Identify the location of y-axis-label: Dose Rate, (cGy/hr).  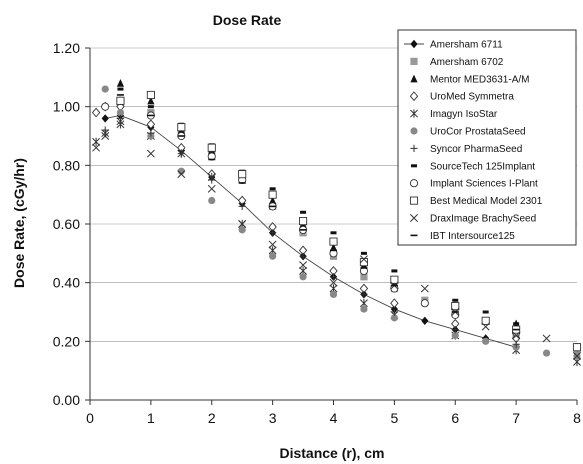
(19, 223).